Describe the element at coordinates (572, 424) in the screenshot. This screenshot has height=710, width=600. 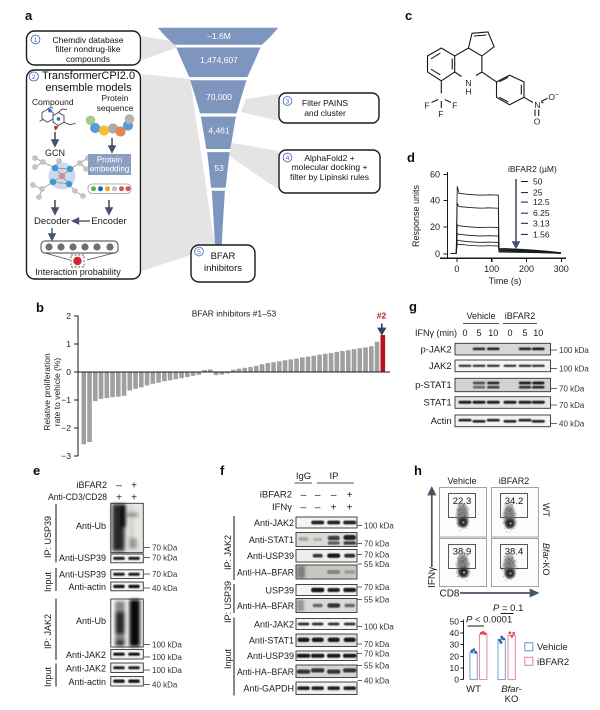
I see `svg-text: 40 kDa` at that location.